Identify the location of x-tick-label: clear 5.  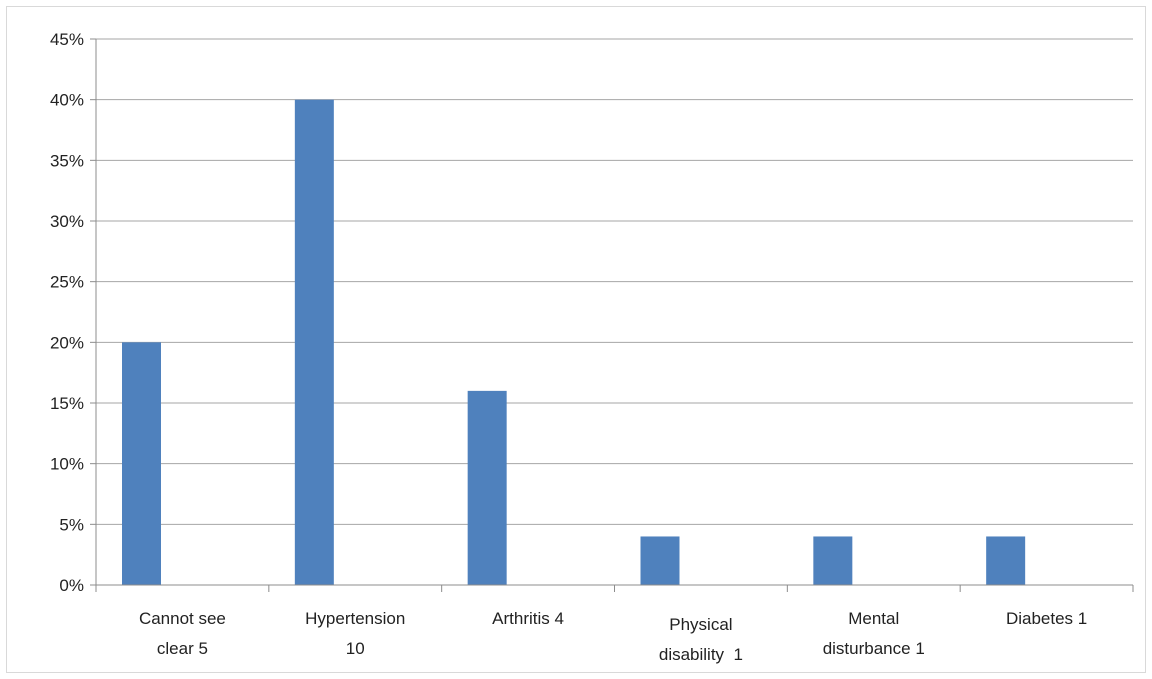
(182, 648).